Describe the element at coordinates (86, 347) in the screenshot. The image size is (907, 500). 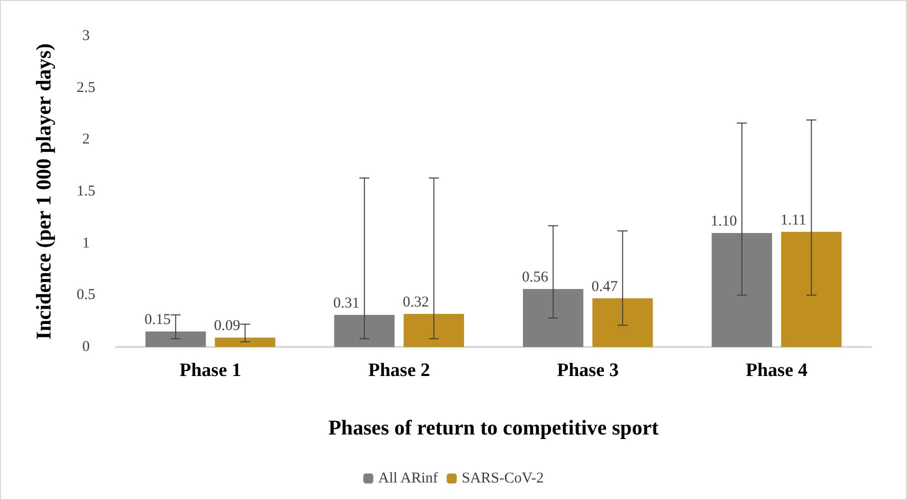
I see `y-tick-label: 0` at that location.